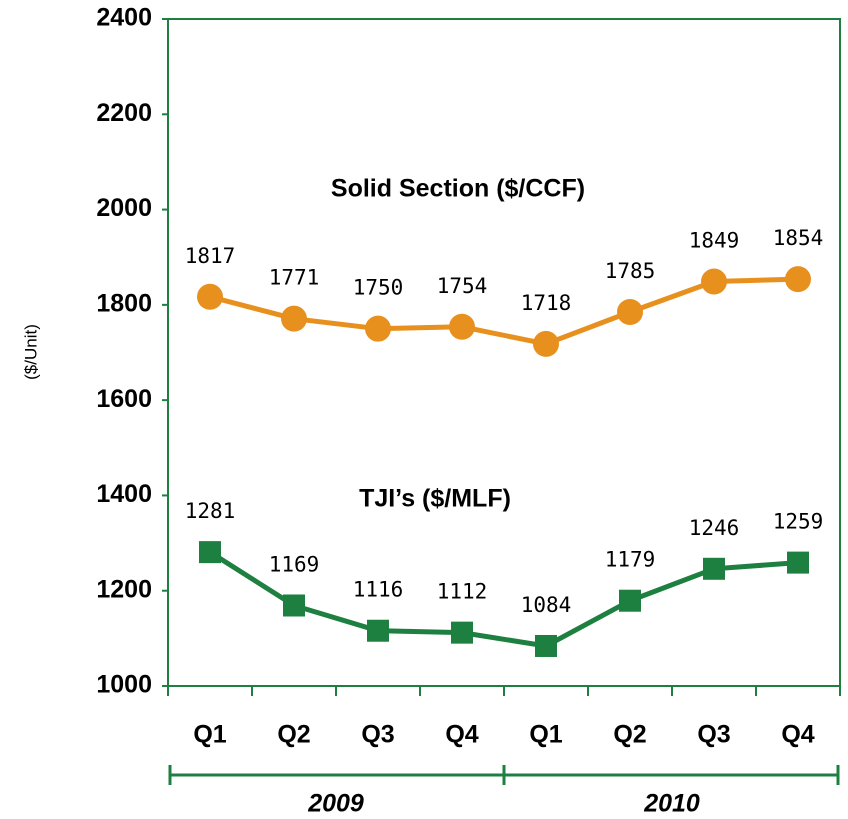 This screenshot has width=848, height=819. Describe the element at coordinates (546, 605) in the screenshot. I see `value-label: 1084` at that location.